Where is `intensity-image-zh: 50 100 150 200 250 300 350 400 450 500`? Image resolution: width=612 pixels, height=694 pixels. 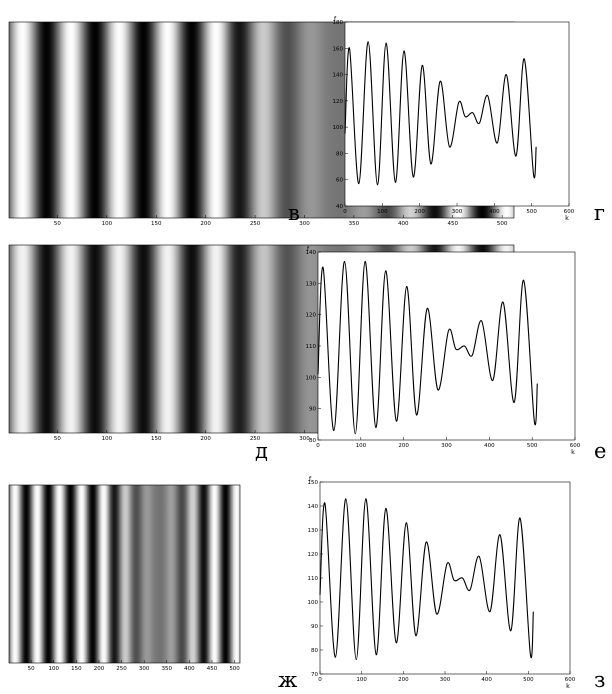 intensity-image-zh: 50 100 150 200 250 300 350 400 450 500 is located at coordinates (124, 578).